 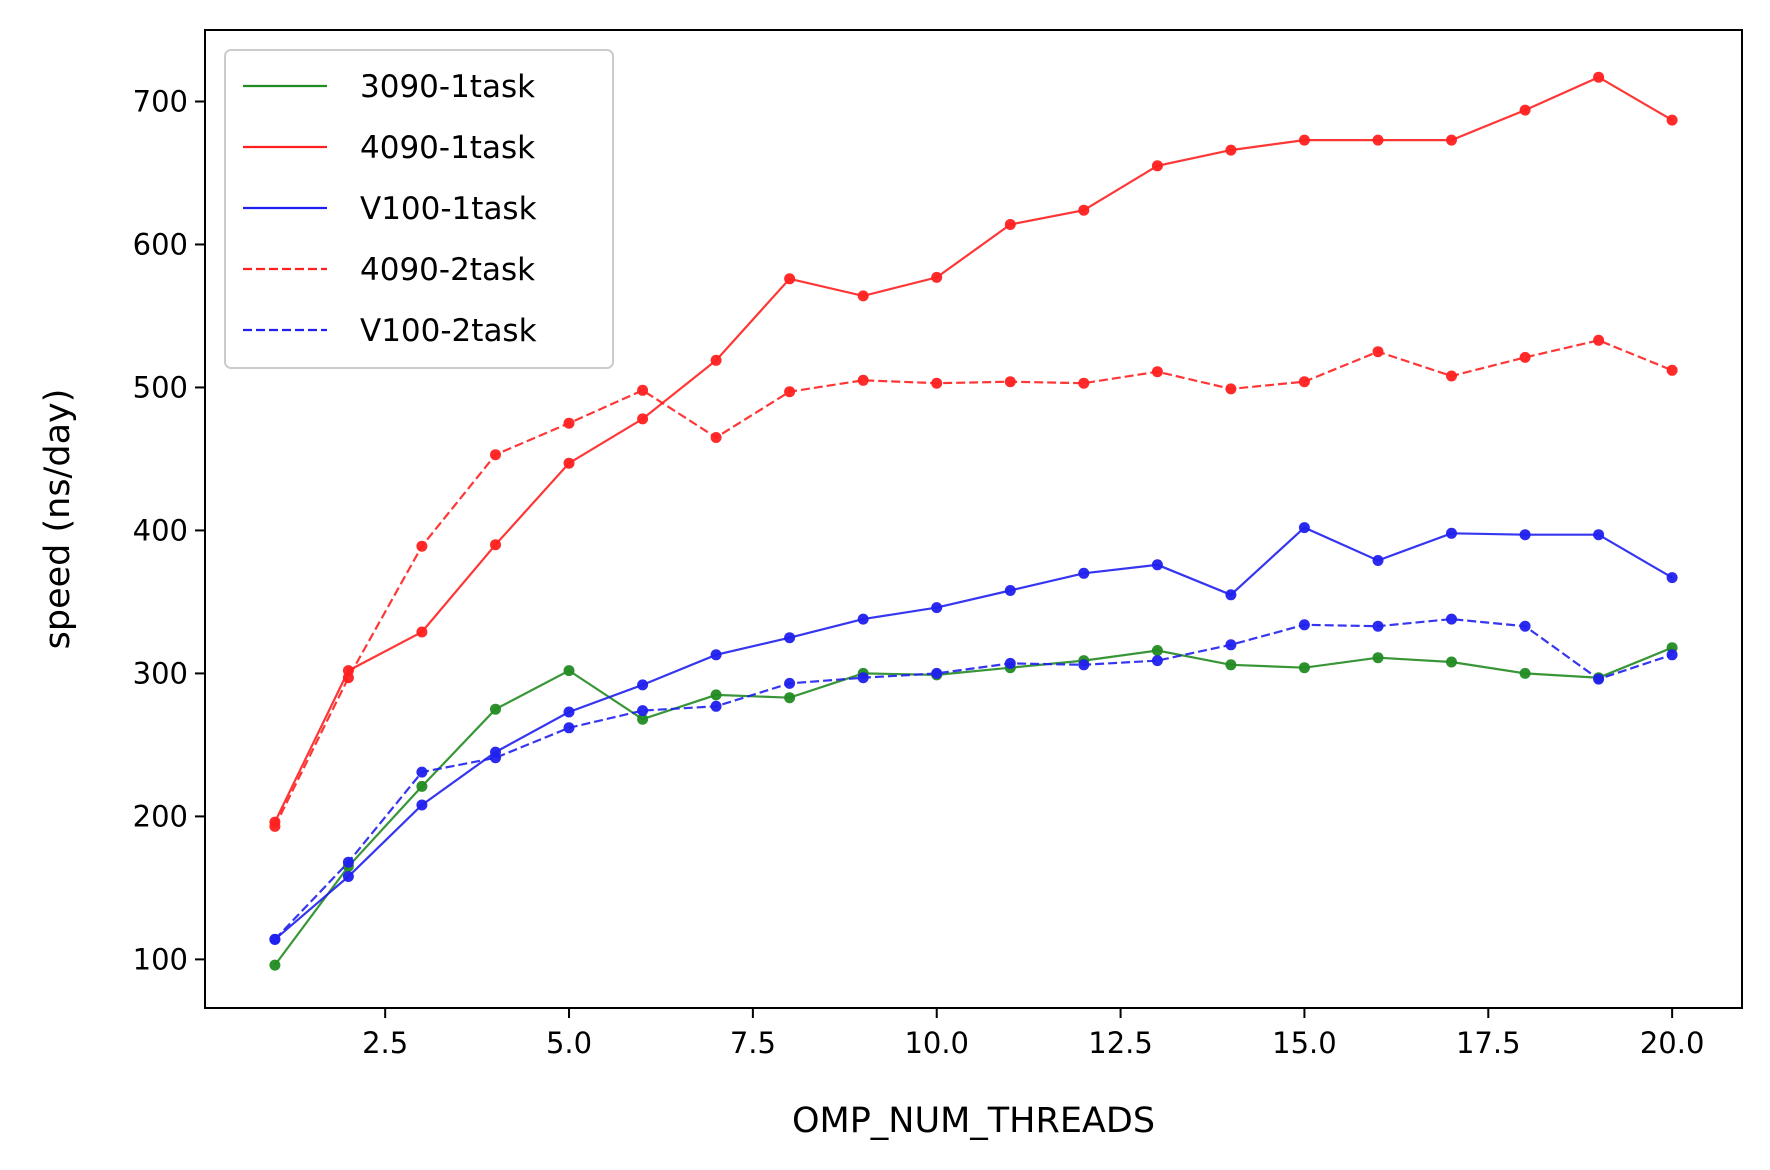 What do you see at coordinates (448, 209) in the screenshot?
I see `legend-label: V100-1task` at bounding box center [448, 209].